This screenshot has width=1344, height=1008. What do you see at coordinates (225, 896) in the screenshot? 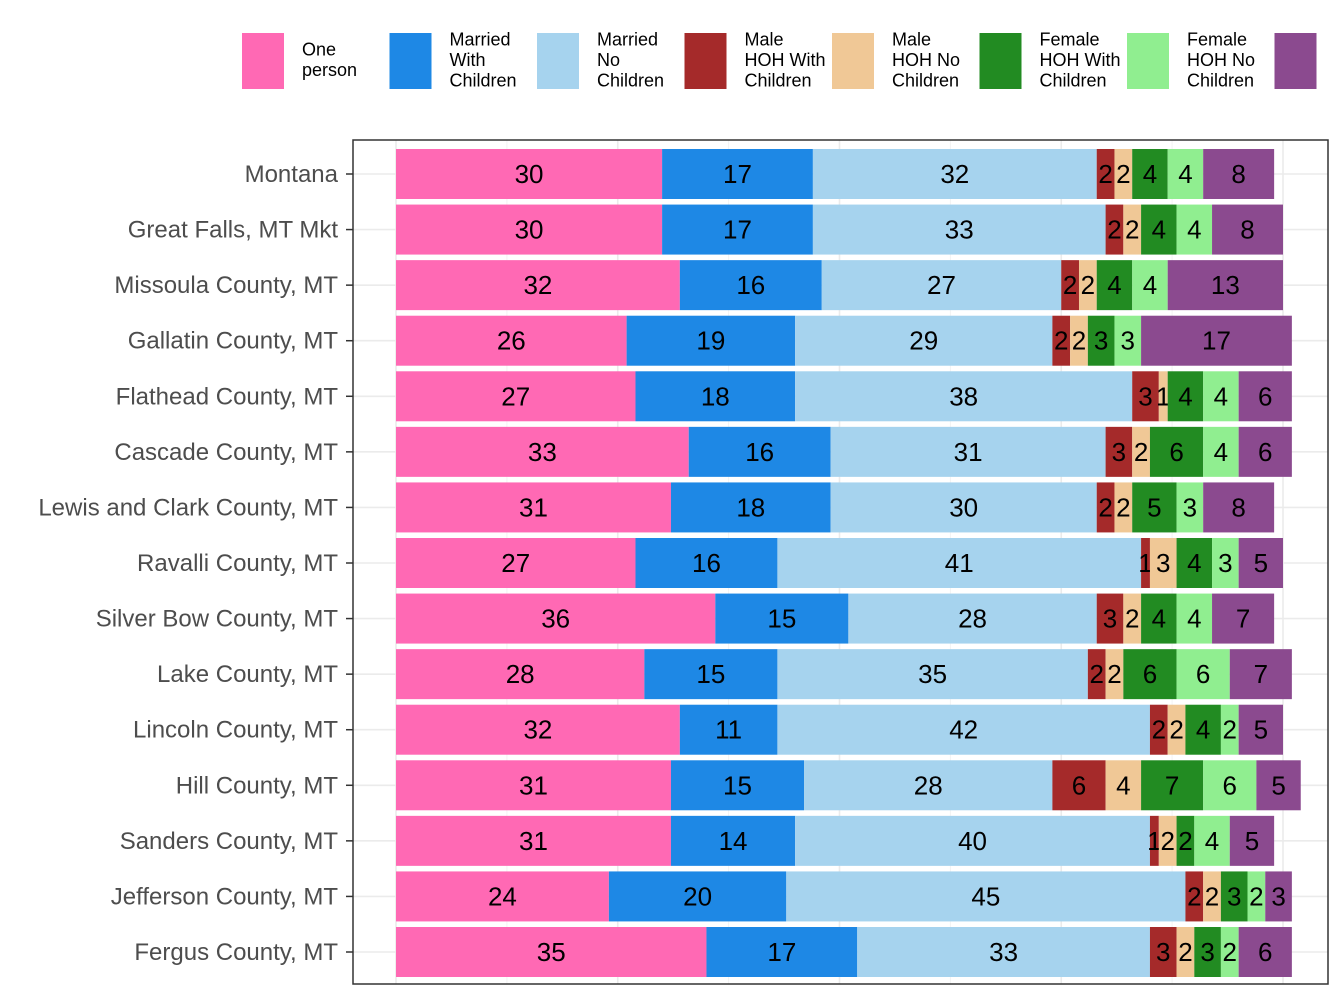
I see `category-label: Jefferson County, MT` at bounding box center [225, 896].